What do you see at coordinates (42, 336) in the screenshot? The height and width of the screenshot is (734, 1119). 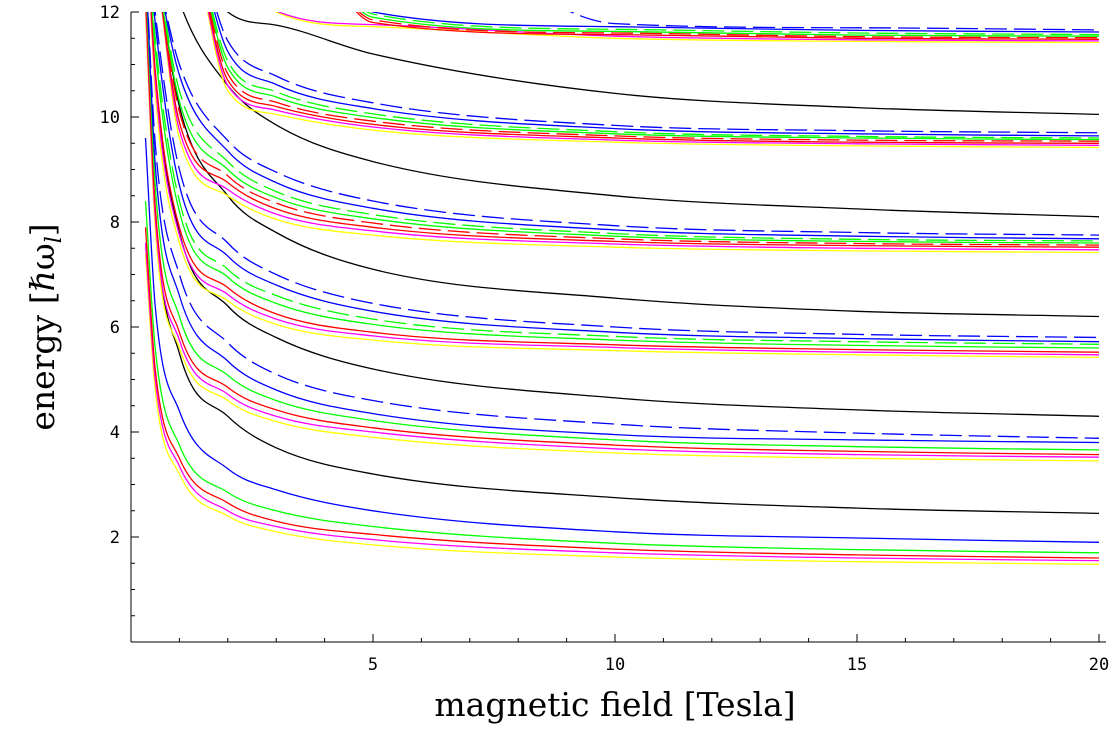 I see `y-axis-title-main: energy [ℏω` at bounding box center [42, 336].